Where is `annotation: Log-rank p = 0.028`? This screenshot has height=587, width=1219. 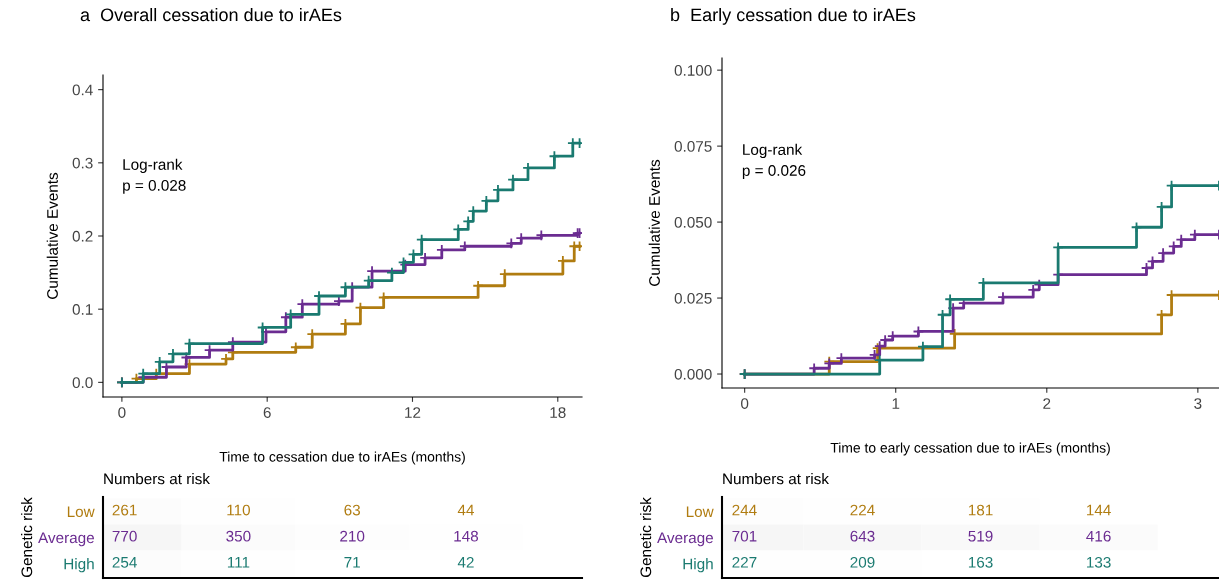
annotation: Log-rank p = 0.028 is located at coordinates (154, 176).